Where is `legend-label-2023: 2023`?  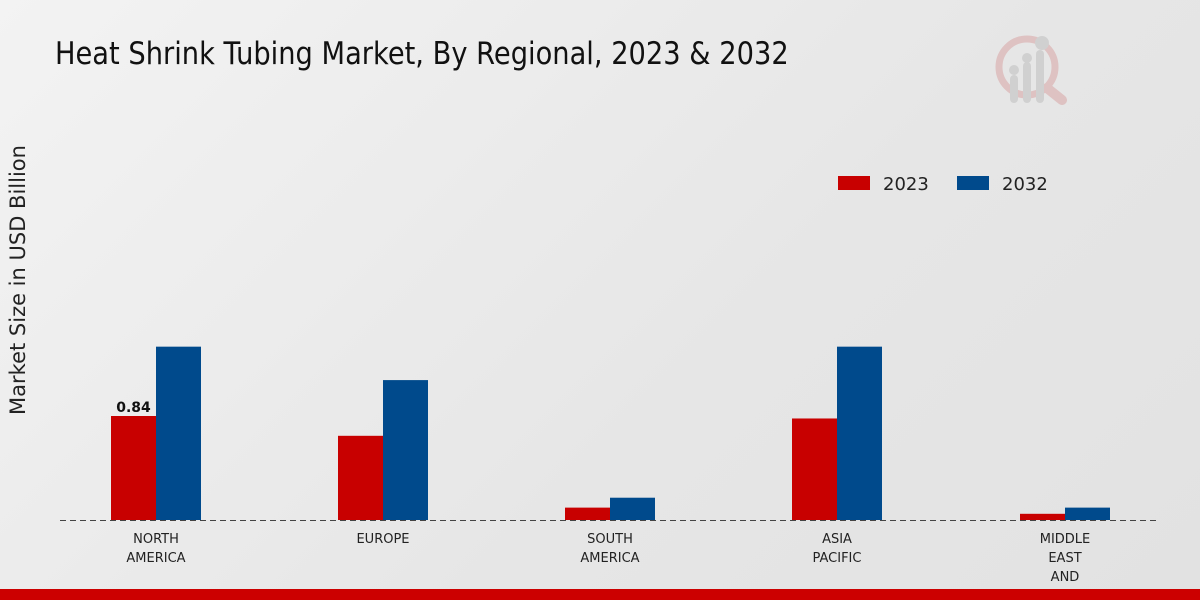 legend-label-2023: 2023 is located at coordinates (906, 184).